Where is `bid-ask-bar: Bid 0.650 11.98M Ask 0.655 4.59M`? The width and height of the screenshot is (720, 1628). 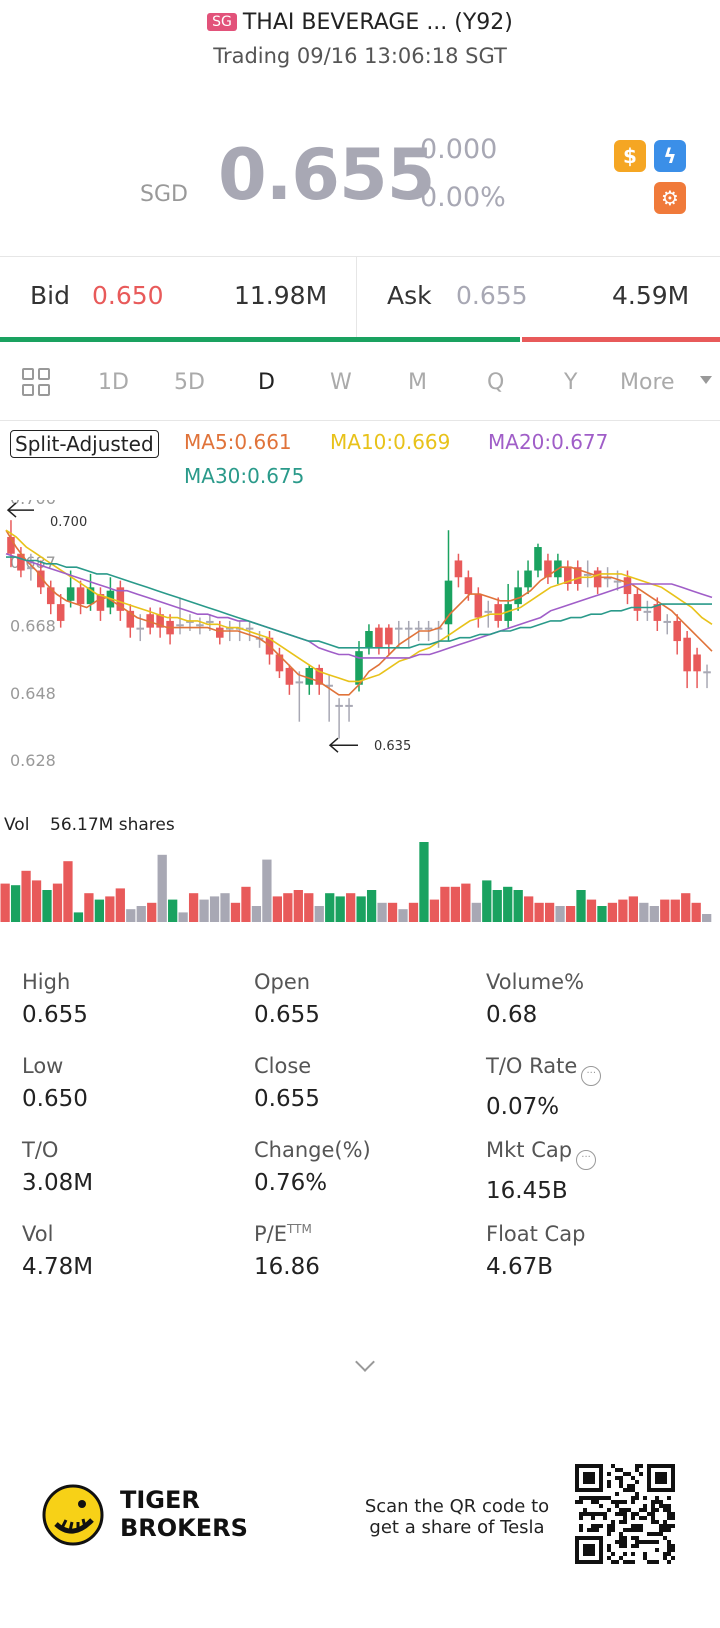 bid-ask-bar: Bid 0.650 11.98M Ask 0.655 4.59M is located at coordinates (360, 297).